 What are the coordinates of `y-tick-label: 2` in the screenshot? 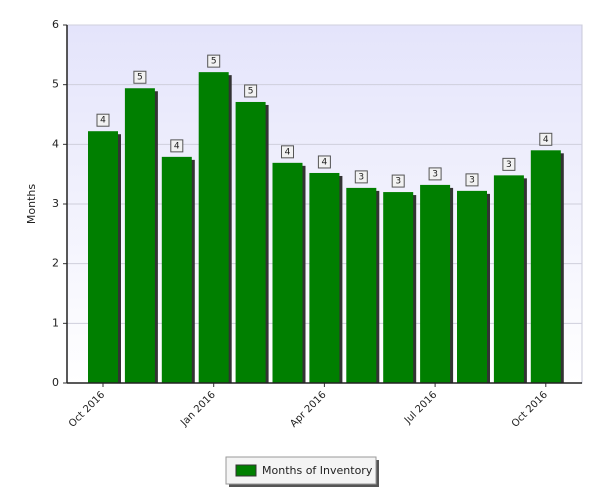 It's located at (55, 263).